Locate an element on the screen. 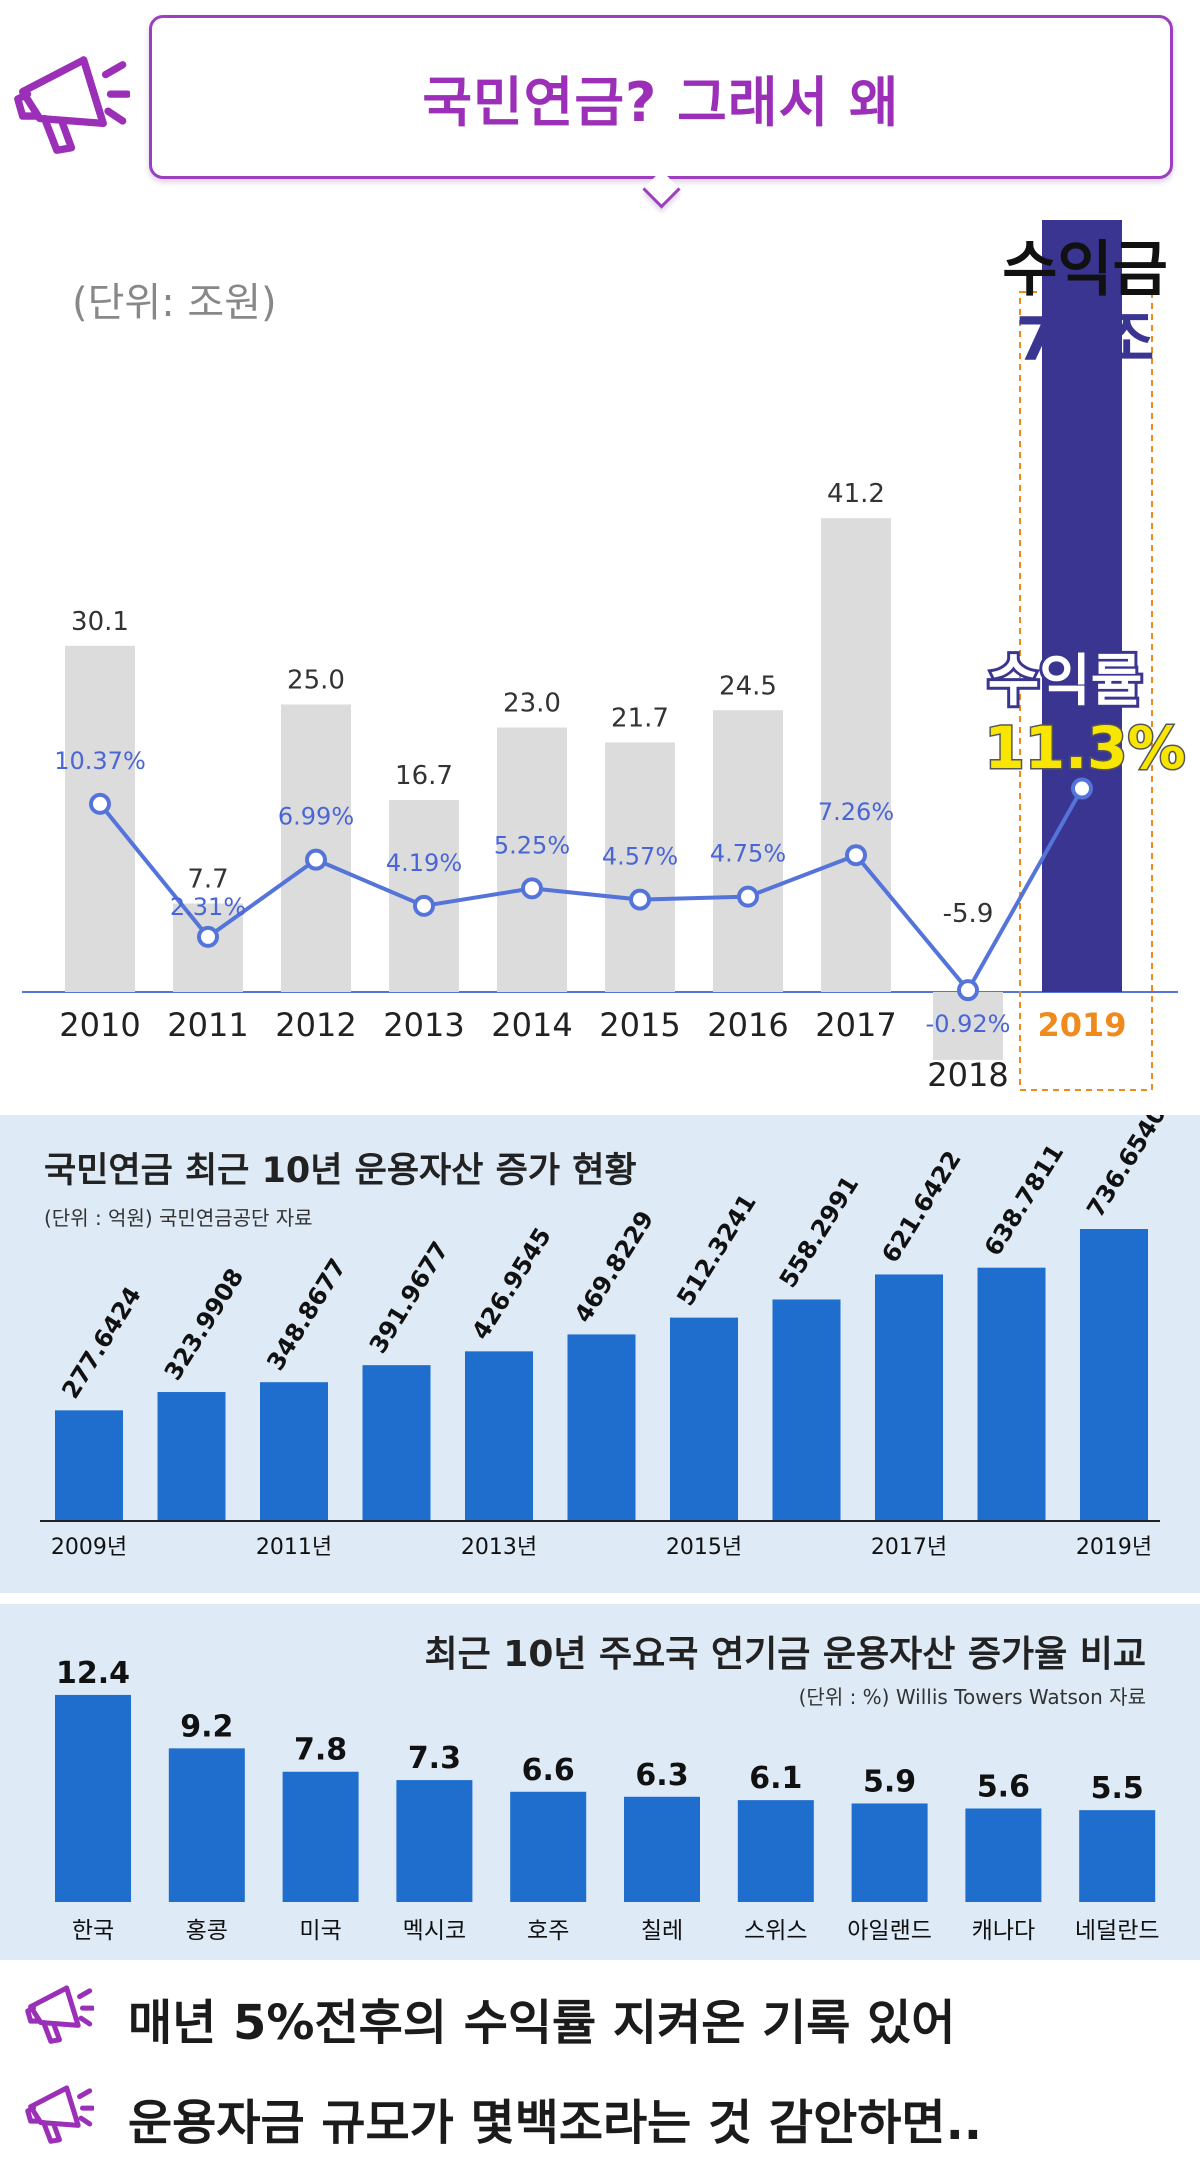 This screenshot has height=2175, width=1200. rate-label-2014: 5.25% is located at coordinates (532, 845).